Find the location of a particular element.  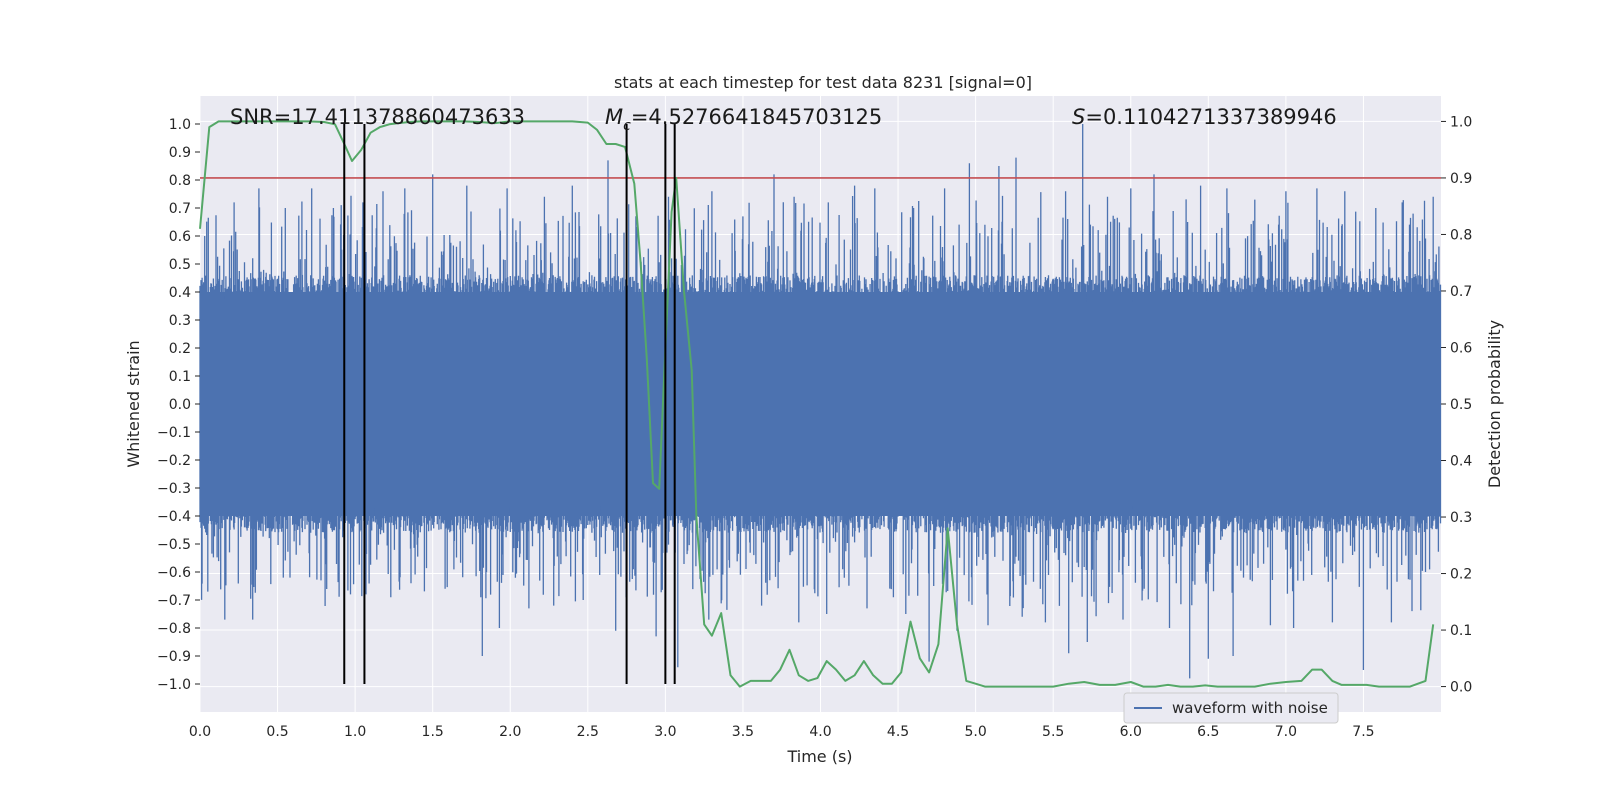

x-tick-label: 5.0 is located at coordinates (975, 732).